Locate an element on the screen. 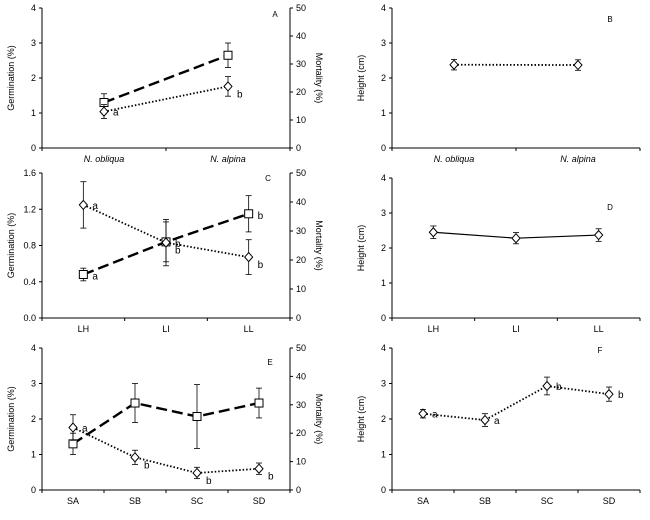 The width and height of the screenshot is (650, 520). y-tick-label: 0.0 is located at coordinates (29, 318).